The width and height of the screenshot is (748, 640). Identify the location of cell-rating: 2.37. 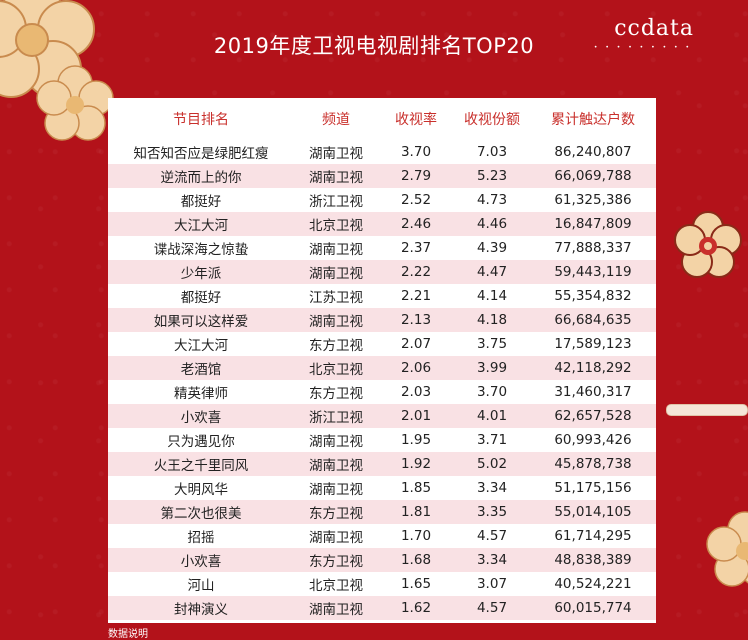
(416, 248).